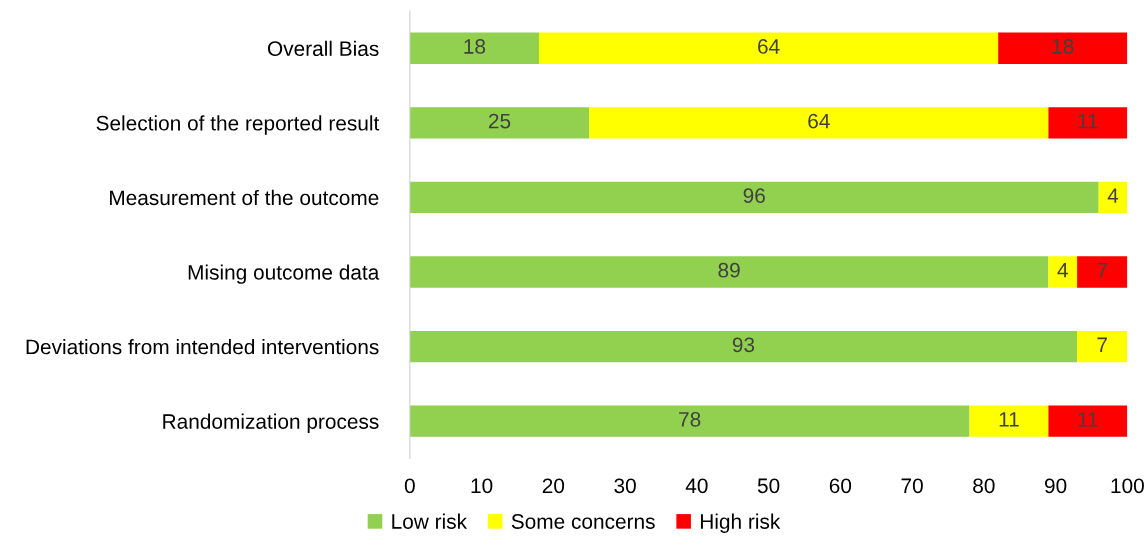 Image resolution: width=1148 pixels, height=549 pixels. I want to click on y-tick-label: Mising outcome data, so click(284, 274).